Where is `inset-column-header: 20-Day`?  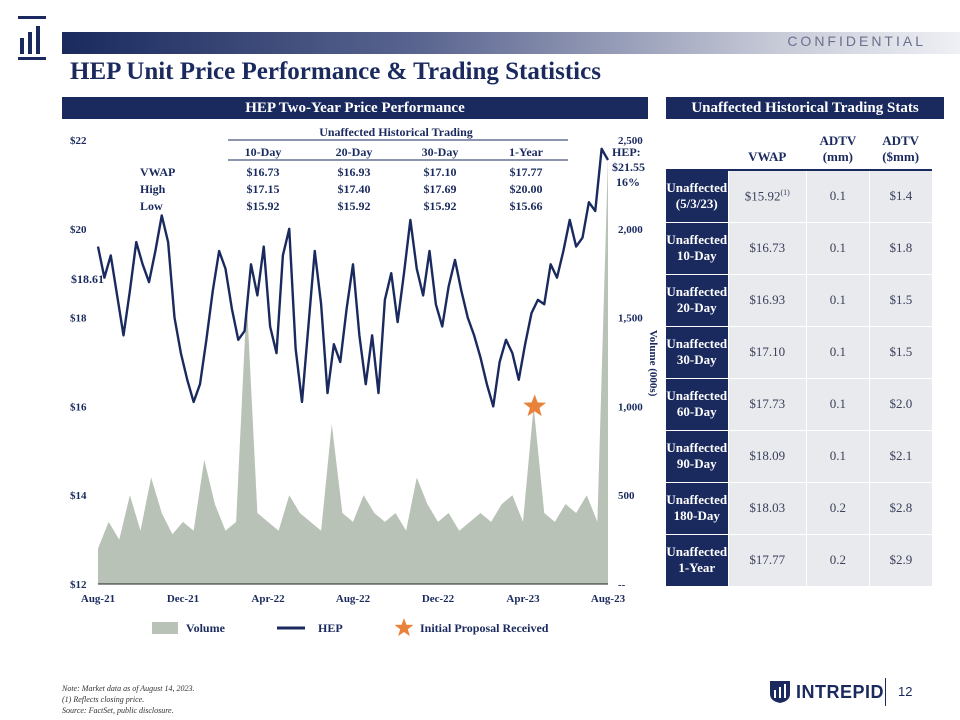
inset-column-header: 20-Day is located at coordinates (354, 152).